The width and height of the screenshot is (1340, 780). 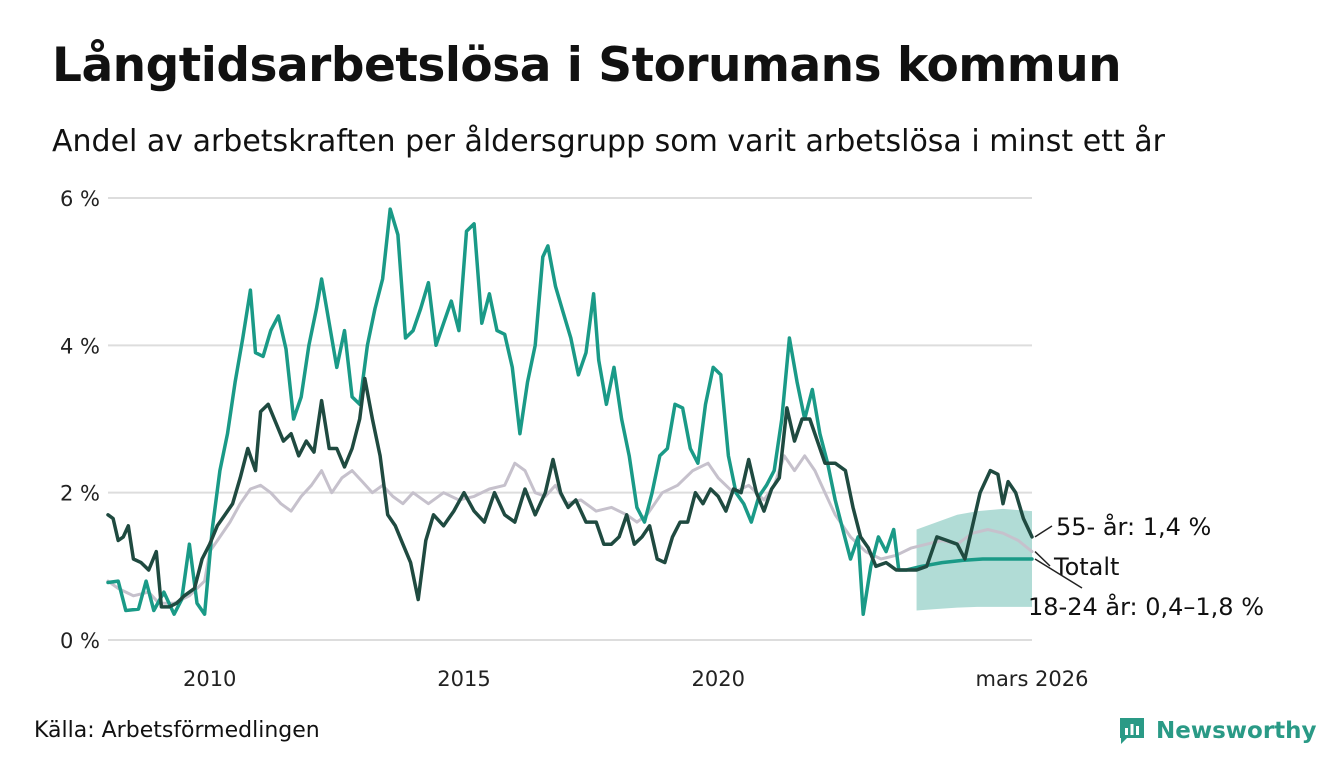 I want to click on y-tick-label: 0 %, so click(x=80, y=641).